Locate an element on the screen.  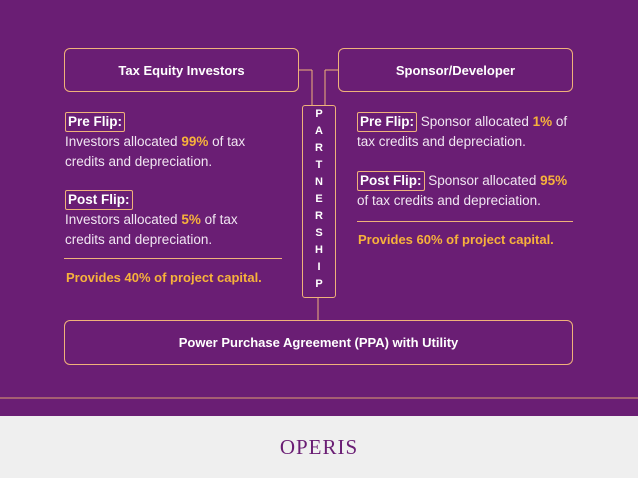
partnership-box: PARTNERSHIP is located at coordinates (319, 201).